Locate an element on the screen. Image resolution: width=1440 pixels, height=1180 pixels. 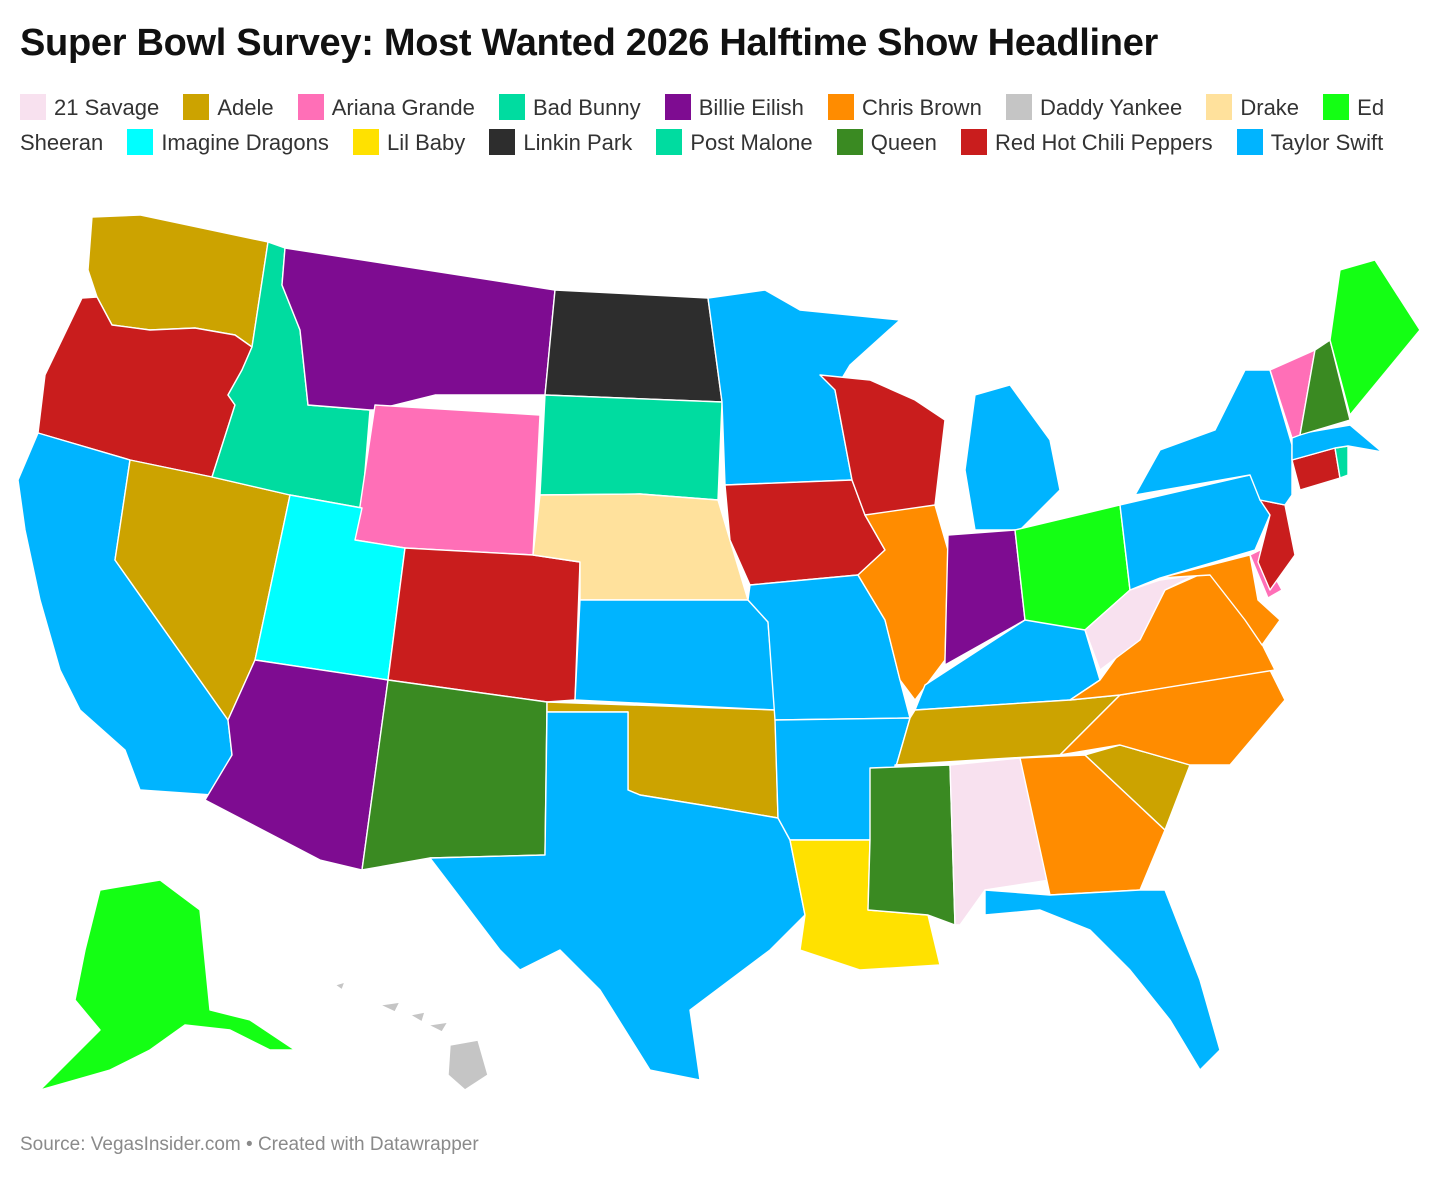
legend-item: 21 Savage is located at coordinates (90, 107).